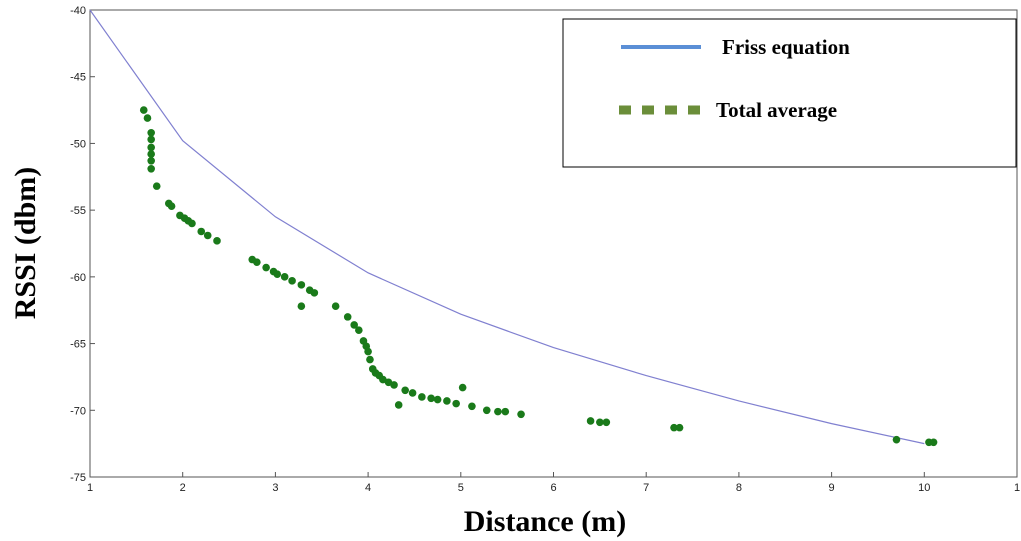 The height and width of the screenshot is (541, 1021). What do you see at coordinates (78, 11) in the screenshot?
I see `y-tick-label: -40` at bounding box center [78, 11].